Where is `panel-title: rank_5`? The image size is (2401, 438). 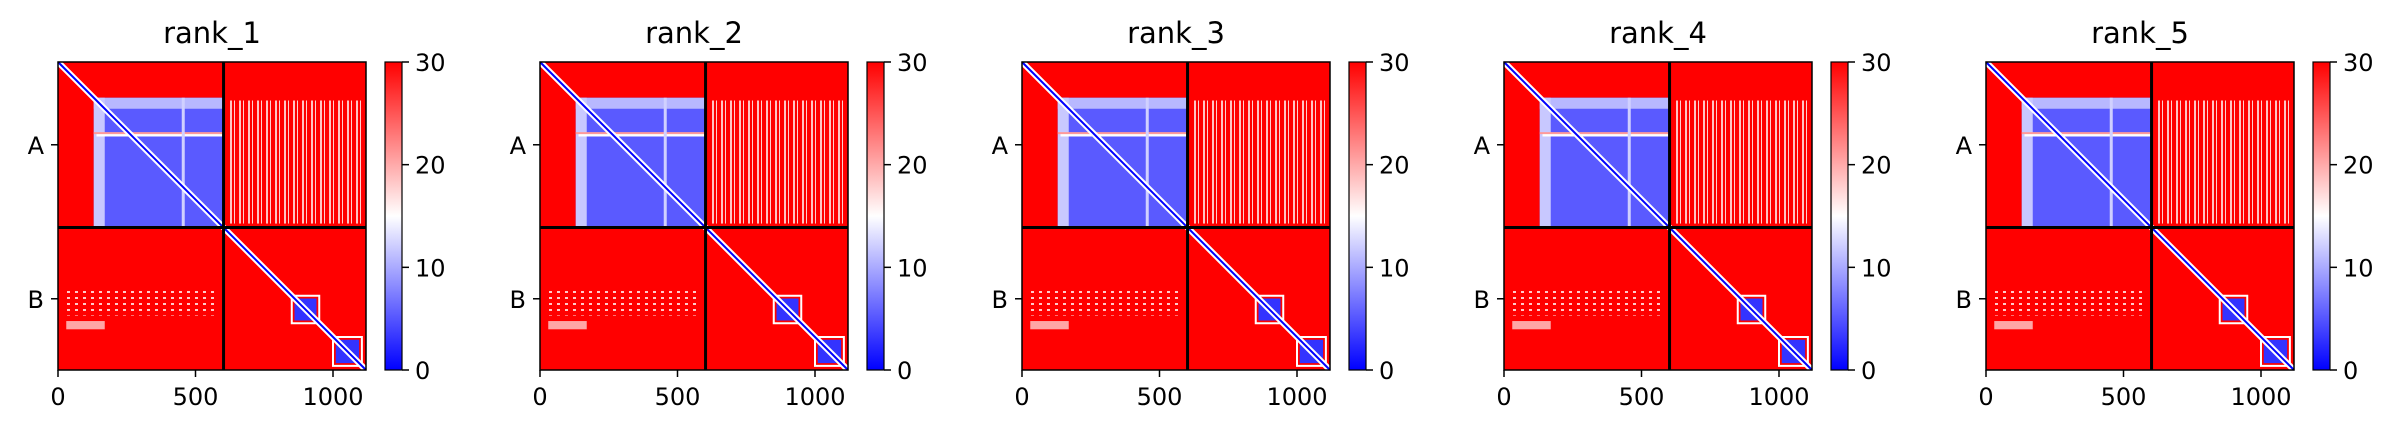
panel-title: rank_5 is located at coordinates (2140, 33).